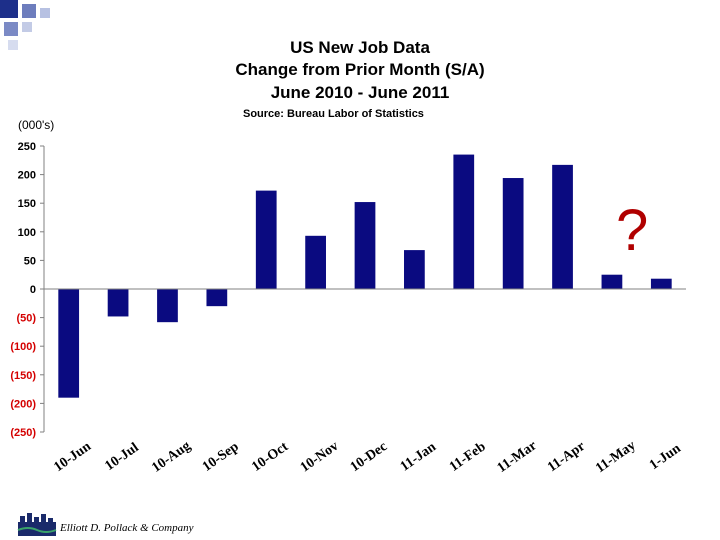 The image size is (720, 540). What do you see at coordinates (30, 261) in the screenshot?
I see `y-tick-label: 50` at bounding box center [30, 261].